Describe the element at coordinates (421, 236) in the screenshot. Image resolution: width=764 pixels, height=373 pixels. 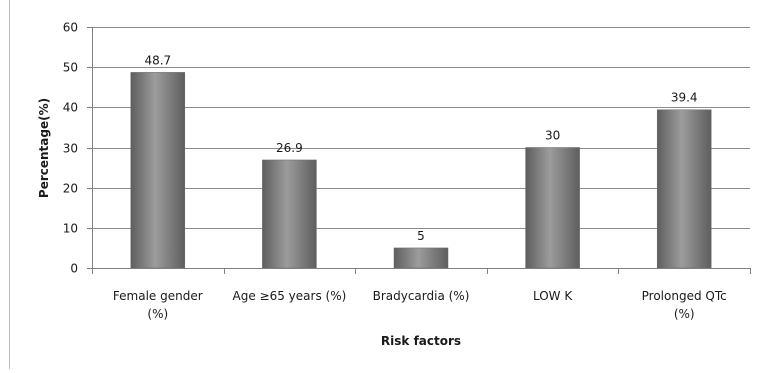
I see `data-label: 5` at that location.